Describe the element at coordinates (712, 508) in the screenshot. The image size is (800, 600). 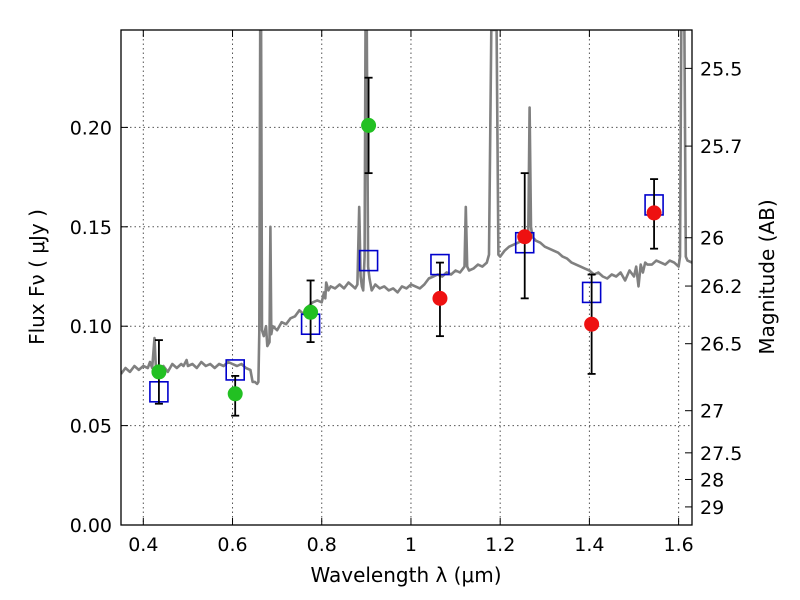
I see `y2-tick-label: 29` at that location.